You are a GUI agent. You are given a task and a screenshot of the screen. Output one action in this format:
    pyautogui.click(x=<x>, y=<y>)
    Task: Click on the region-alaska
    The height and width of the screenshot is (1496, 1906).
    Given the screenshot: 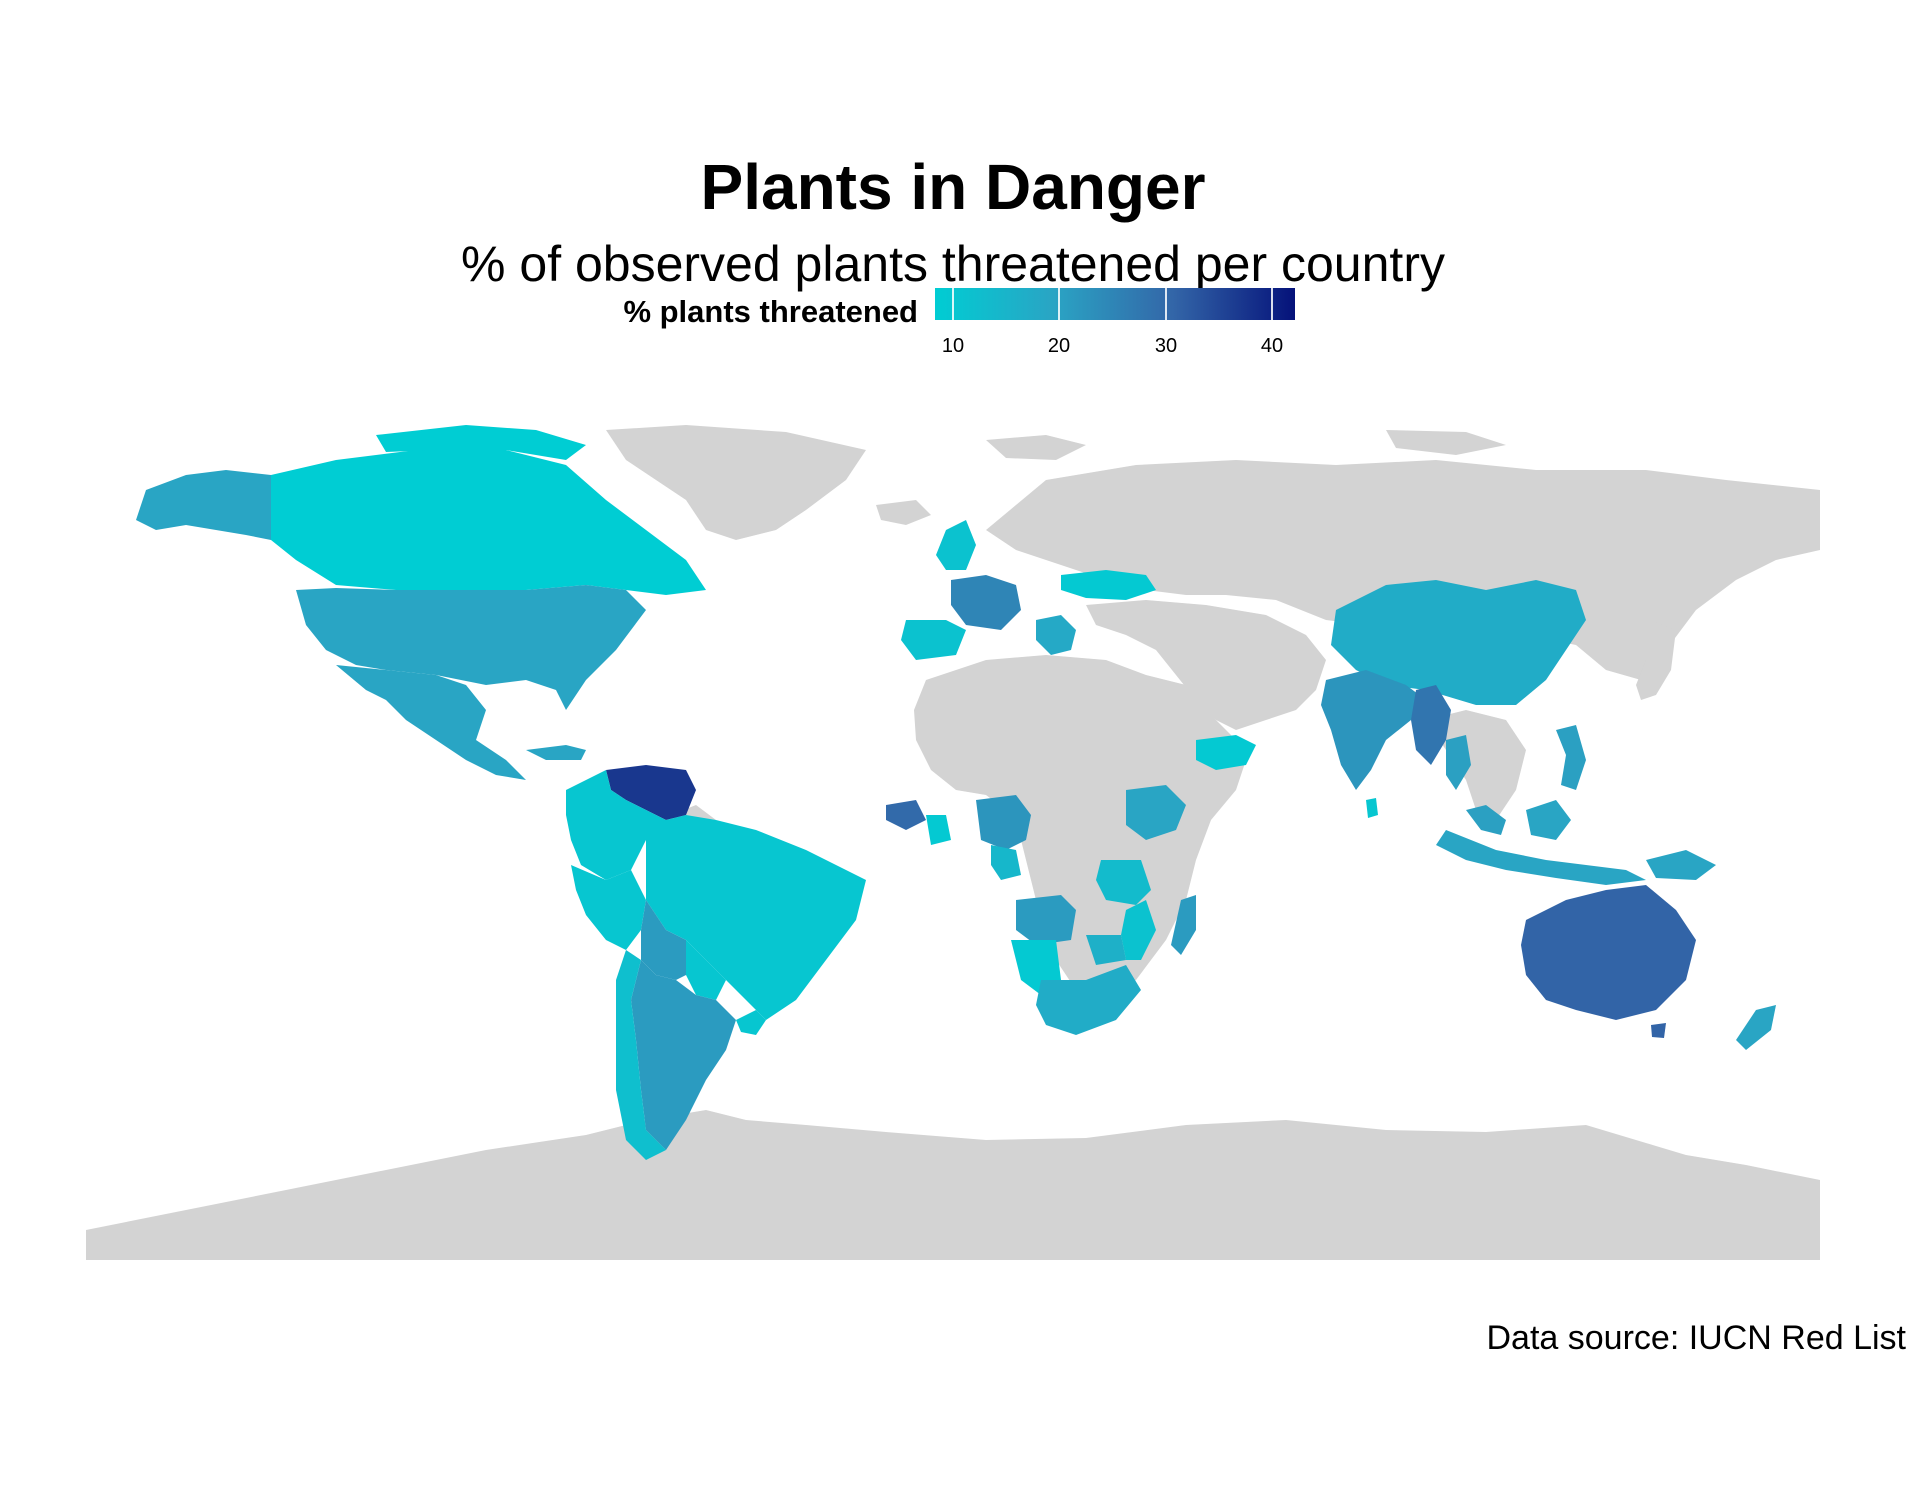 What is the action you would take?
    pyautogui.click(x=203, y=505)
    